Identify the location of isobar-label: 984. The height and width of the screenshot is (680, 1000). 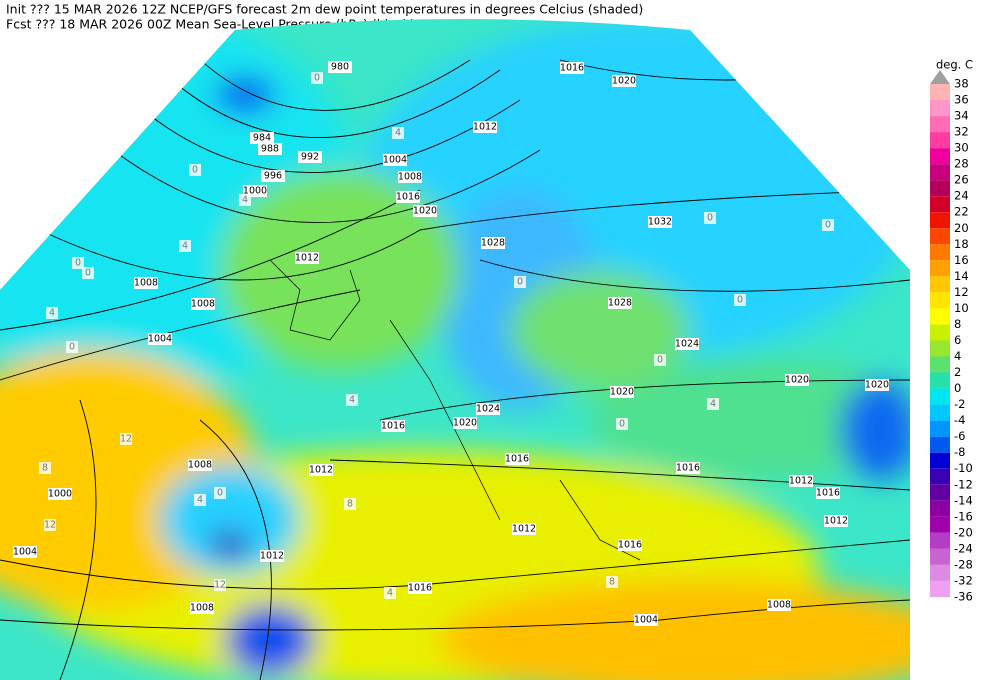
(262, 138).